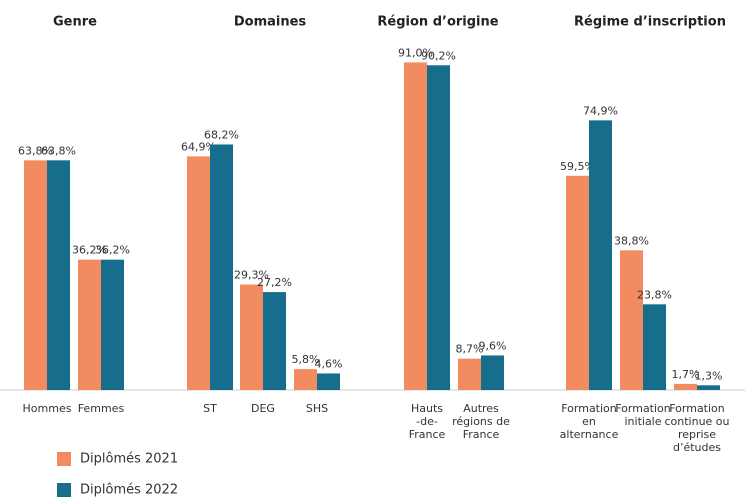 The height and width of the screenshot is (497, 745). I want to click on x-tick-label: régions de, so click(481, 421).